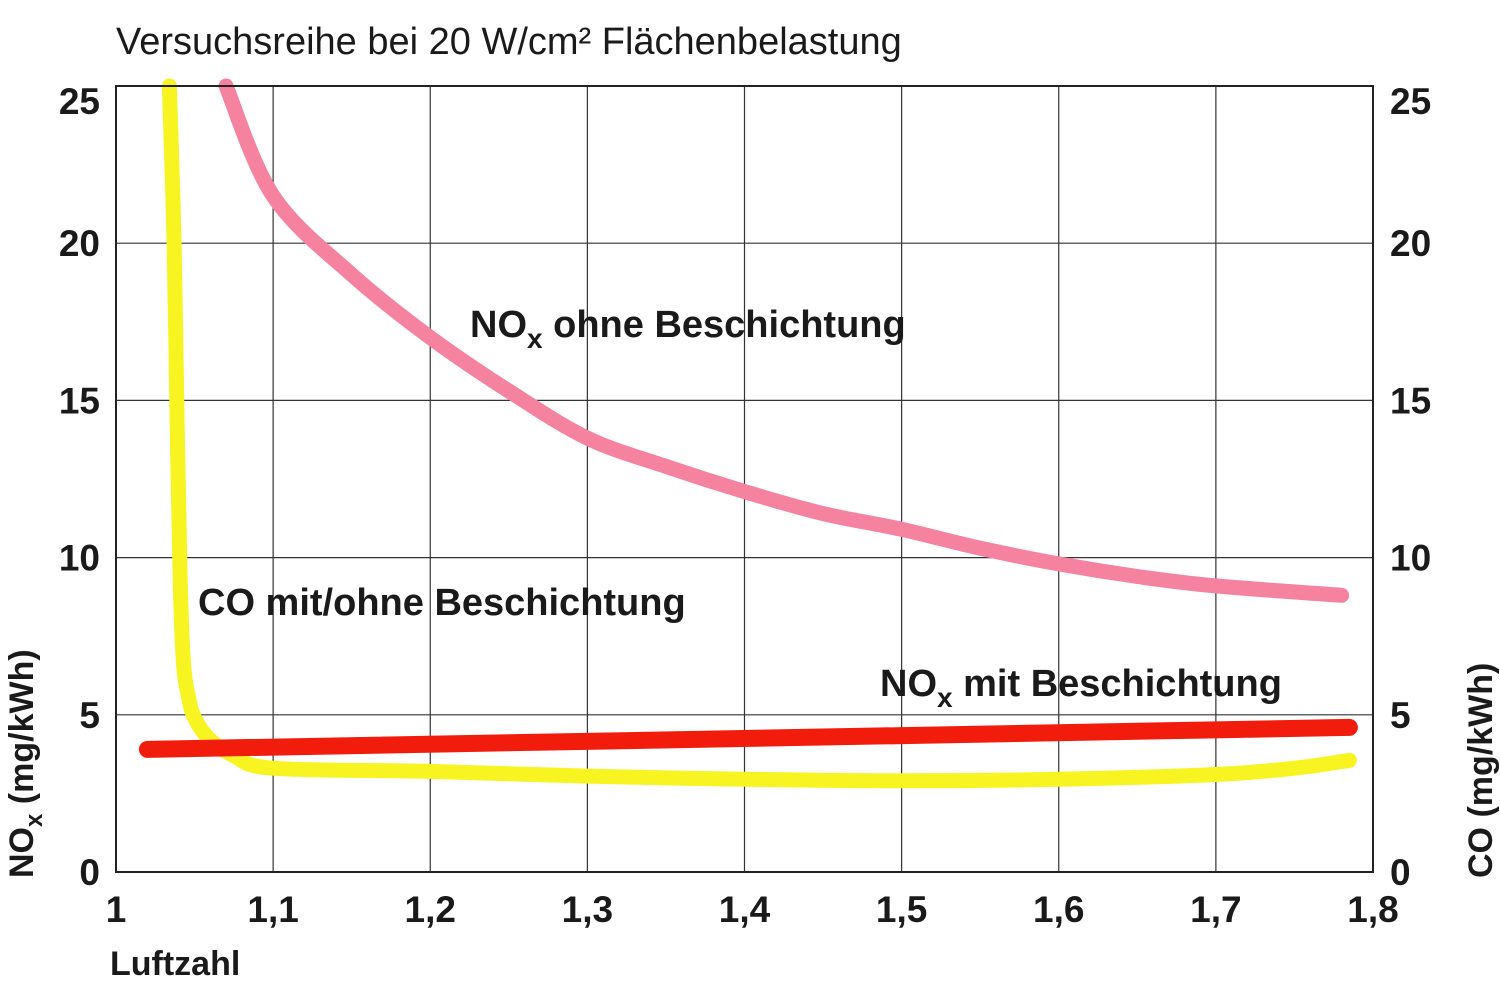 The image size is (1500, 981). Describe the element at coordinates (79, 487) in the screenshot. I see `y-tick-labels-left: 0 5 10 15 20 25` at that location.